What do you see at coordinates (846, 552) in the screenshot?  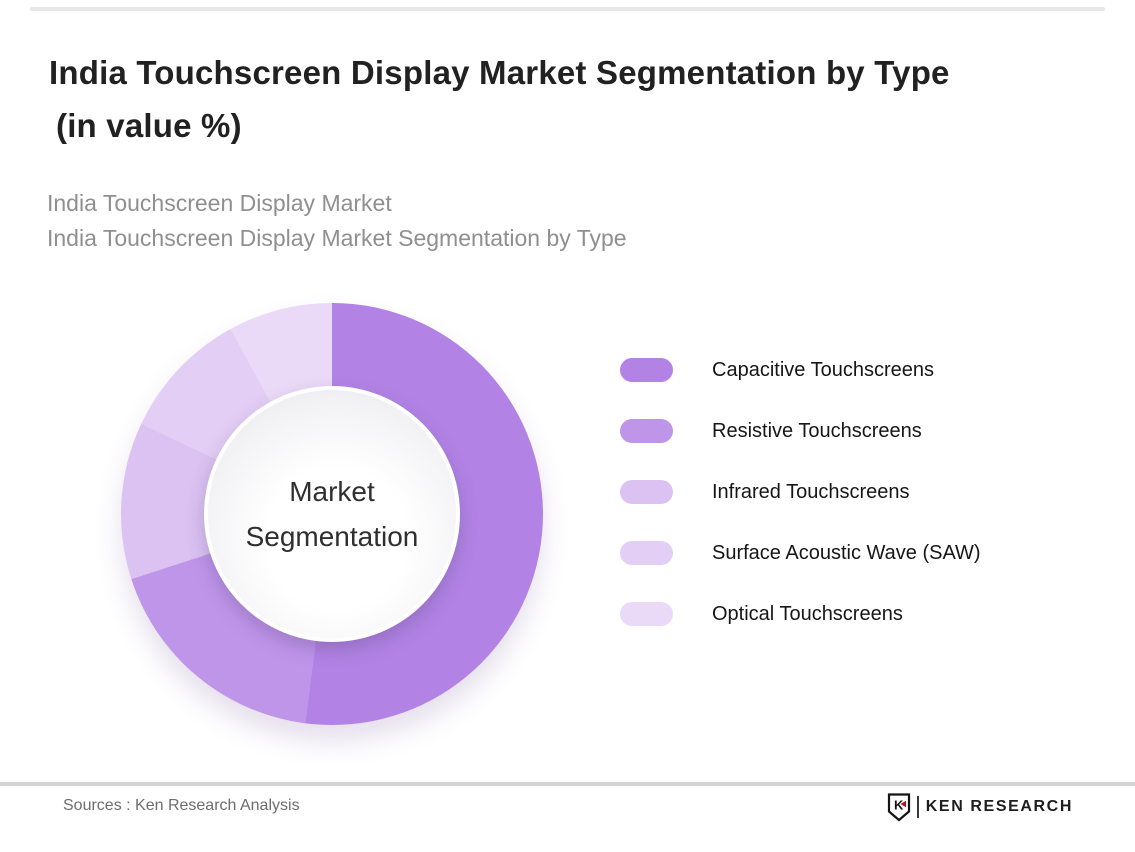 I see `legend-label: Surface Acoustic Wave (SAW)` at bounding box center [846, 552].